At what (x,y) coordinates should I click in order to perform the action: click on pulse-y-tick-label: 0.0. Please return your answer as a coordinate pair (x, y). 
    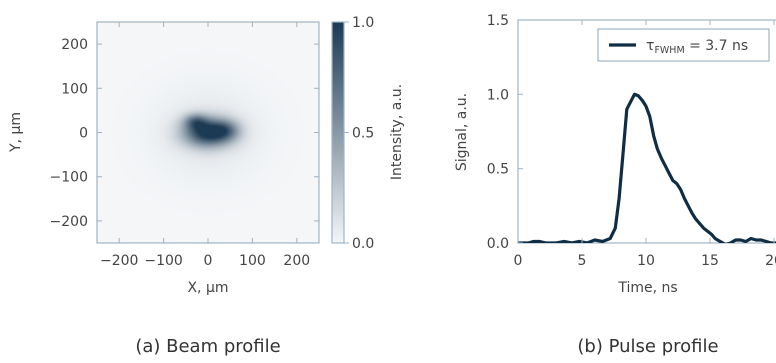
    Looking at the image, I should click on (498, 244).